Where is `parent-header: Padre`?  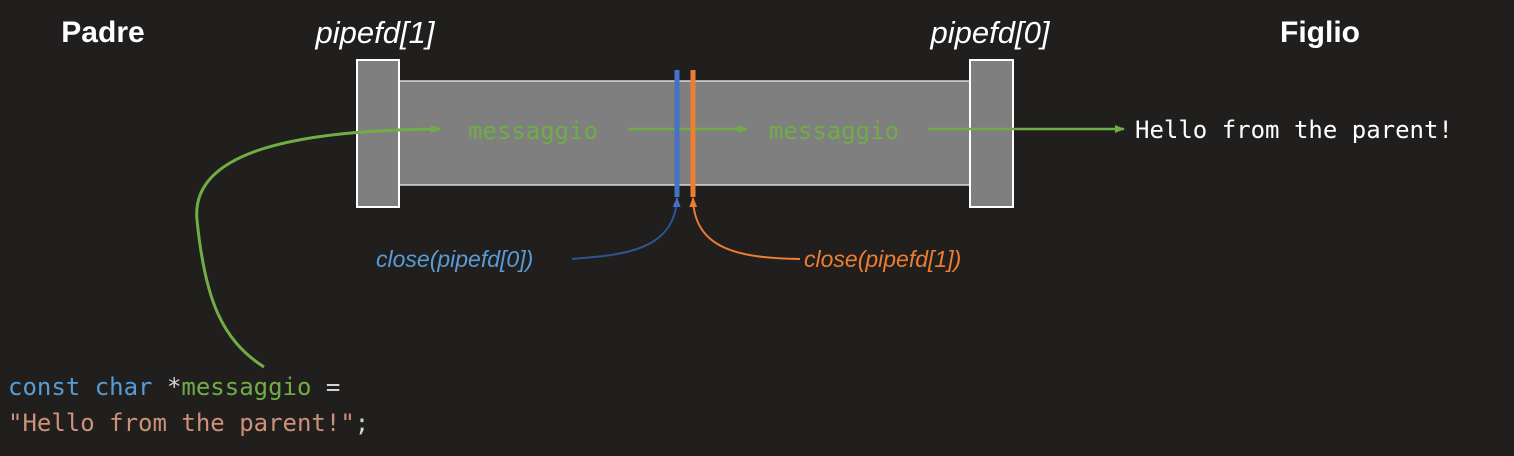 parent-header: Padre is located at coordinates (102, 32).